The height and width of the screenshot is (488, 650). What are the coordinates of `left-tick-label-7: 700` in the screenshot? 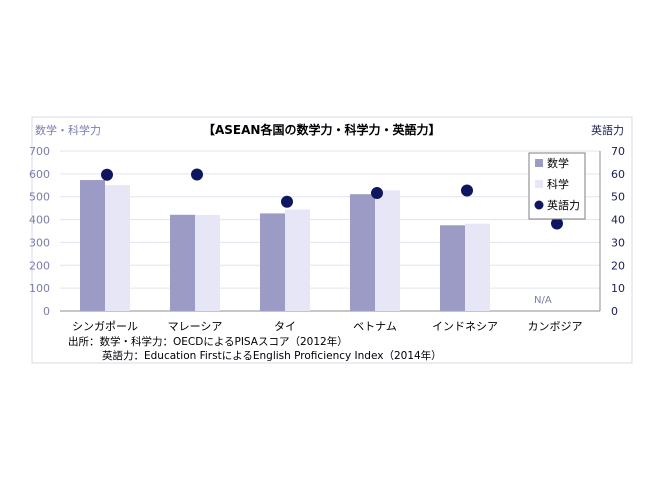 It's located at (39, 151).